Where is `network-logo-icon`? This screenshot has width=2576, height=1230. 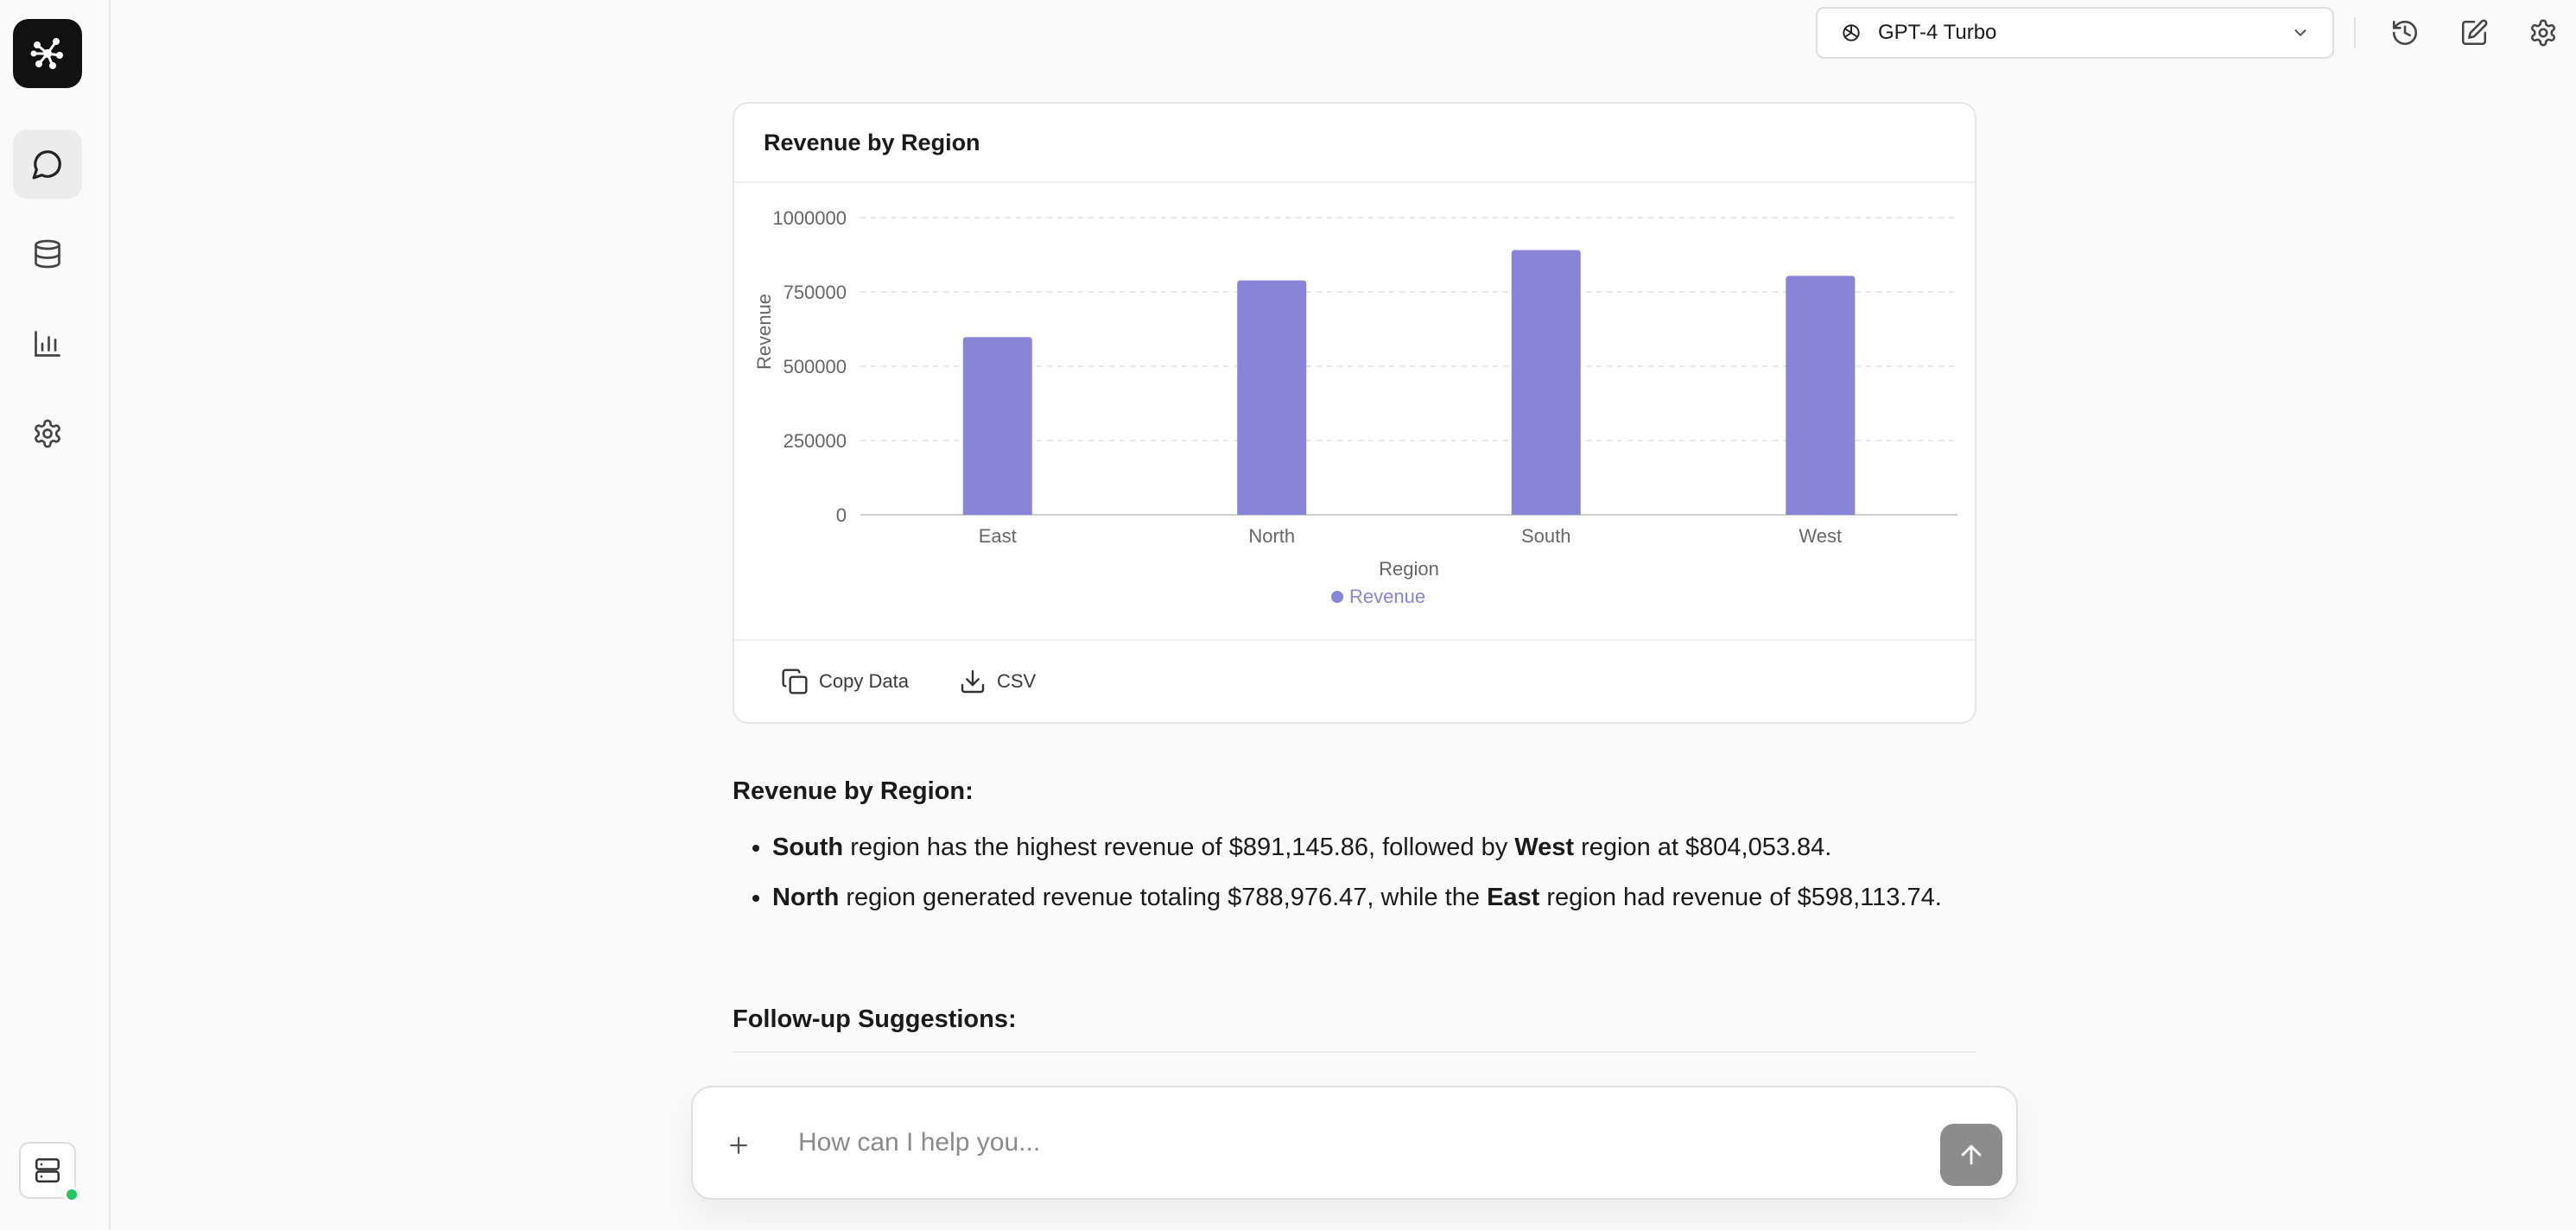 network-logo-icon is located at coordinates (46, 53).